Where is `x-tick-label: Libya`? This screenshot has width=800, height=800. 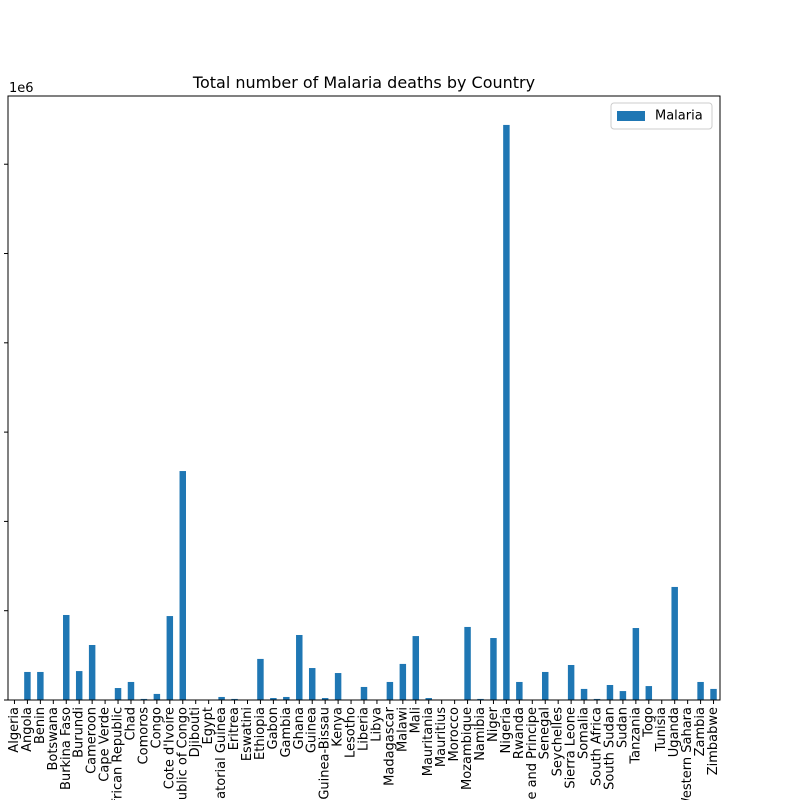 x-tick-label: Libya is located at coordinates (376, 724).